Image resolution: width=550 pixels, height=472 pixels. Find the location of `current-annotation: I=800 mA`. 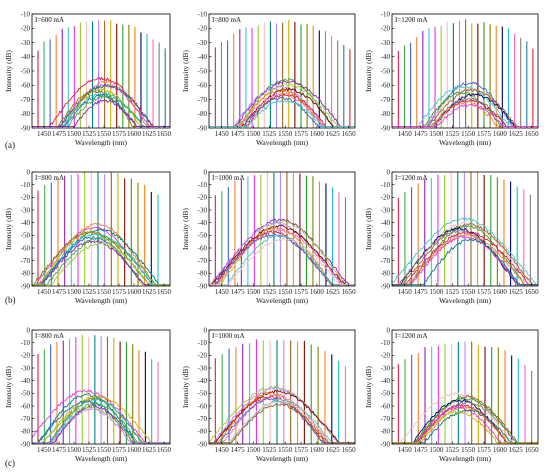

current-annotation: I=800 mA is located at coordinates (49, 336).